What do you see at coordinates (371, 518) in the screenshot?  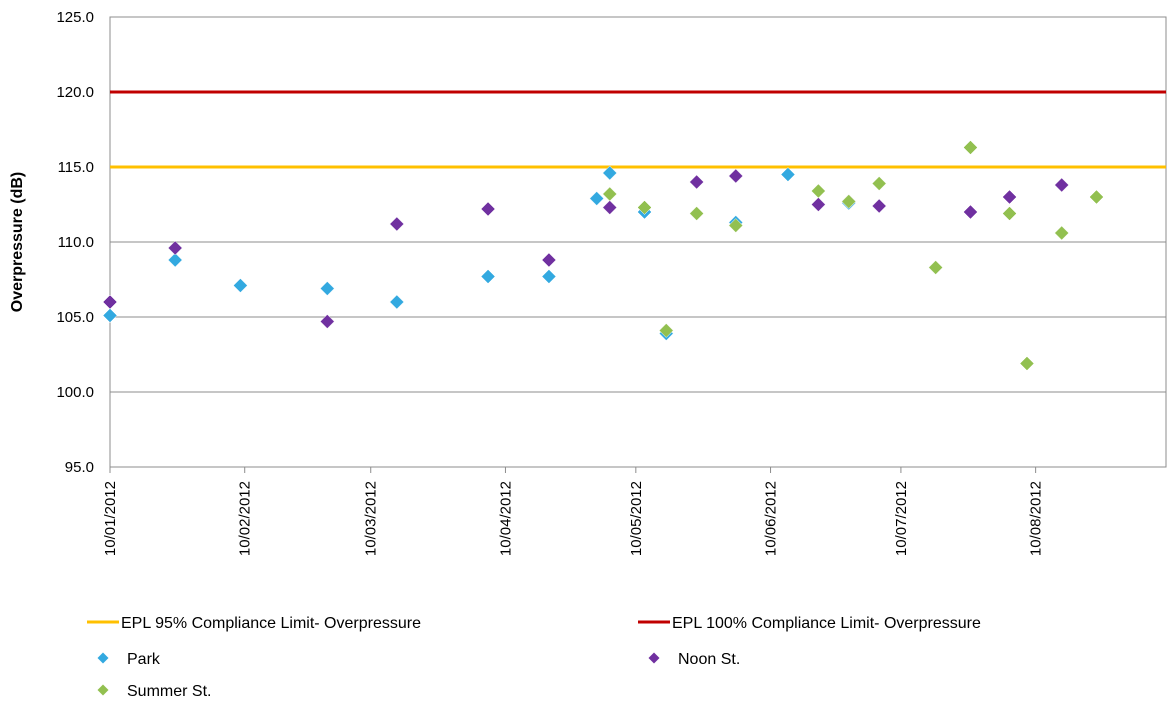 I see `x-tick-label: 10/03/2012` at bounding box center [371, 518].